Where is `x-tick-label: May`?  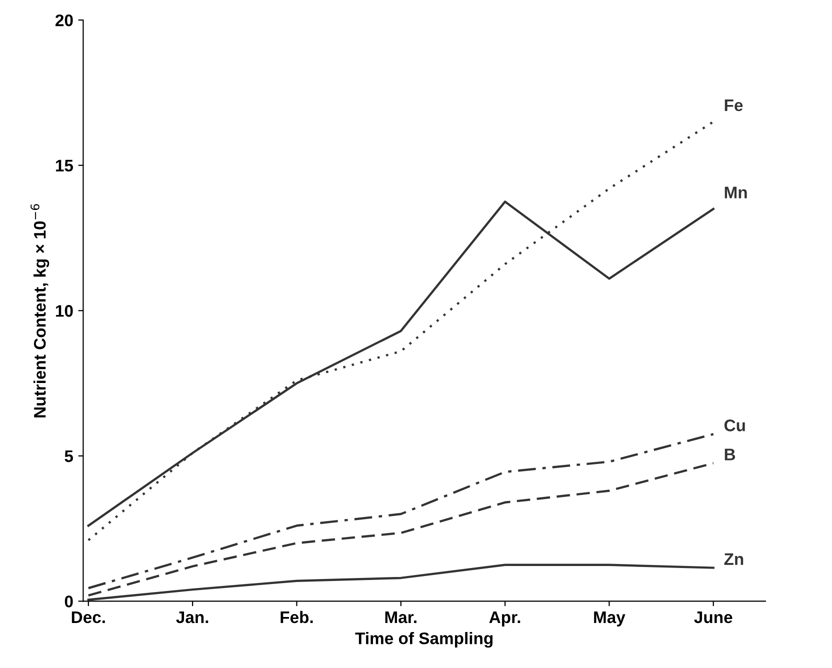
x-tick-label: May is located at coordinates (610, 619).